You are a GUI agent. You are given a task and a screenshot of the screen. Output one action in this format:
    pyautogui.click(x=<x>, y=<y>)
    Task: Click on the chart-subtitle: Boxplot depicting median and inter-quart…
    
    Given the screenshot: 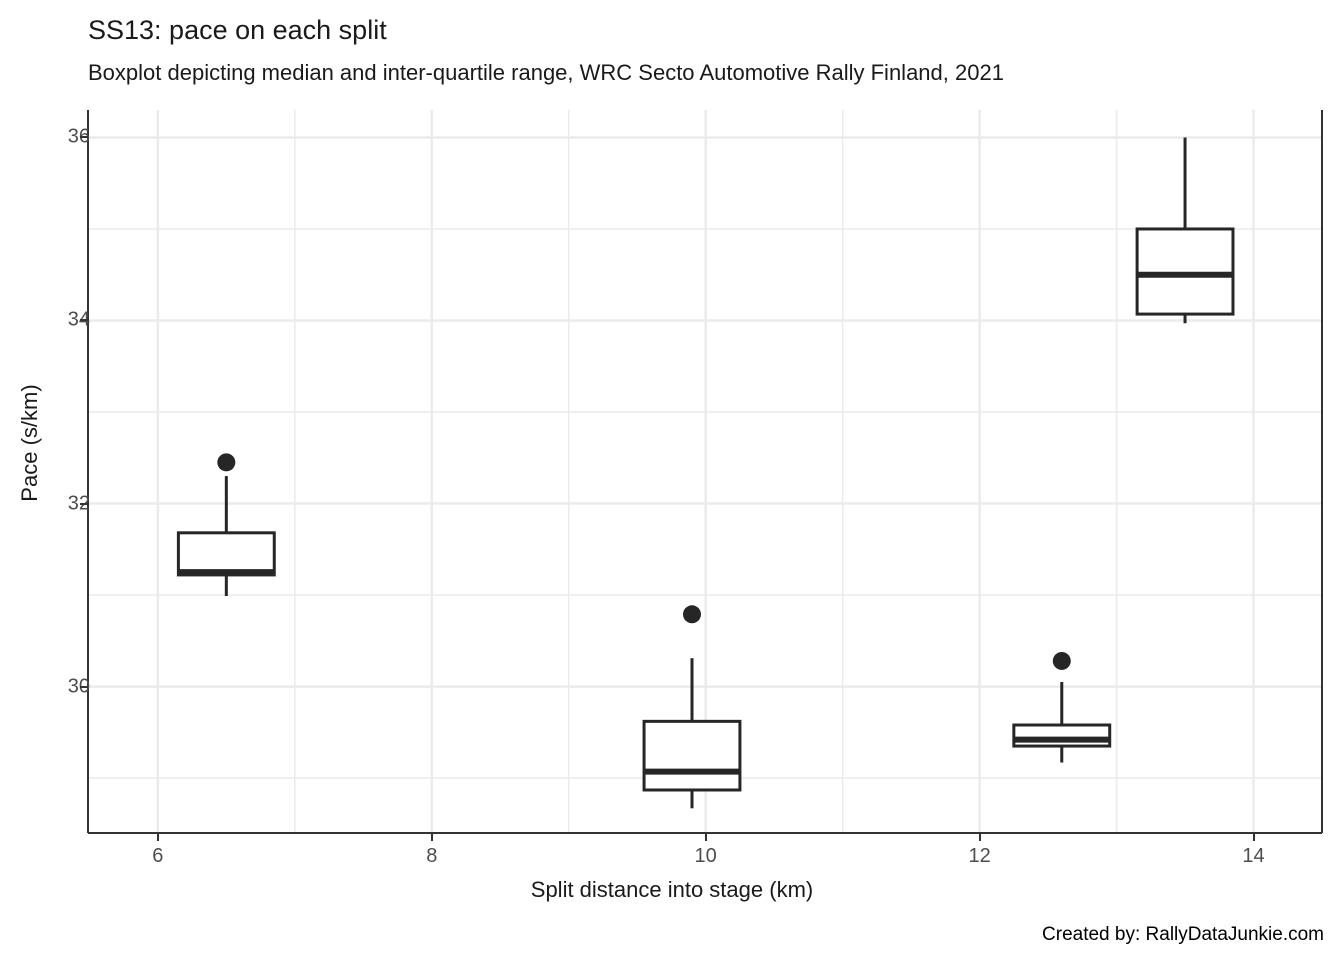 What is the action you would take?
    pyautogui.click(x=546, y=72)
    